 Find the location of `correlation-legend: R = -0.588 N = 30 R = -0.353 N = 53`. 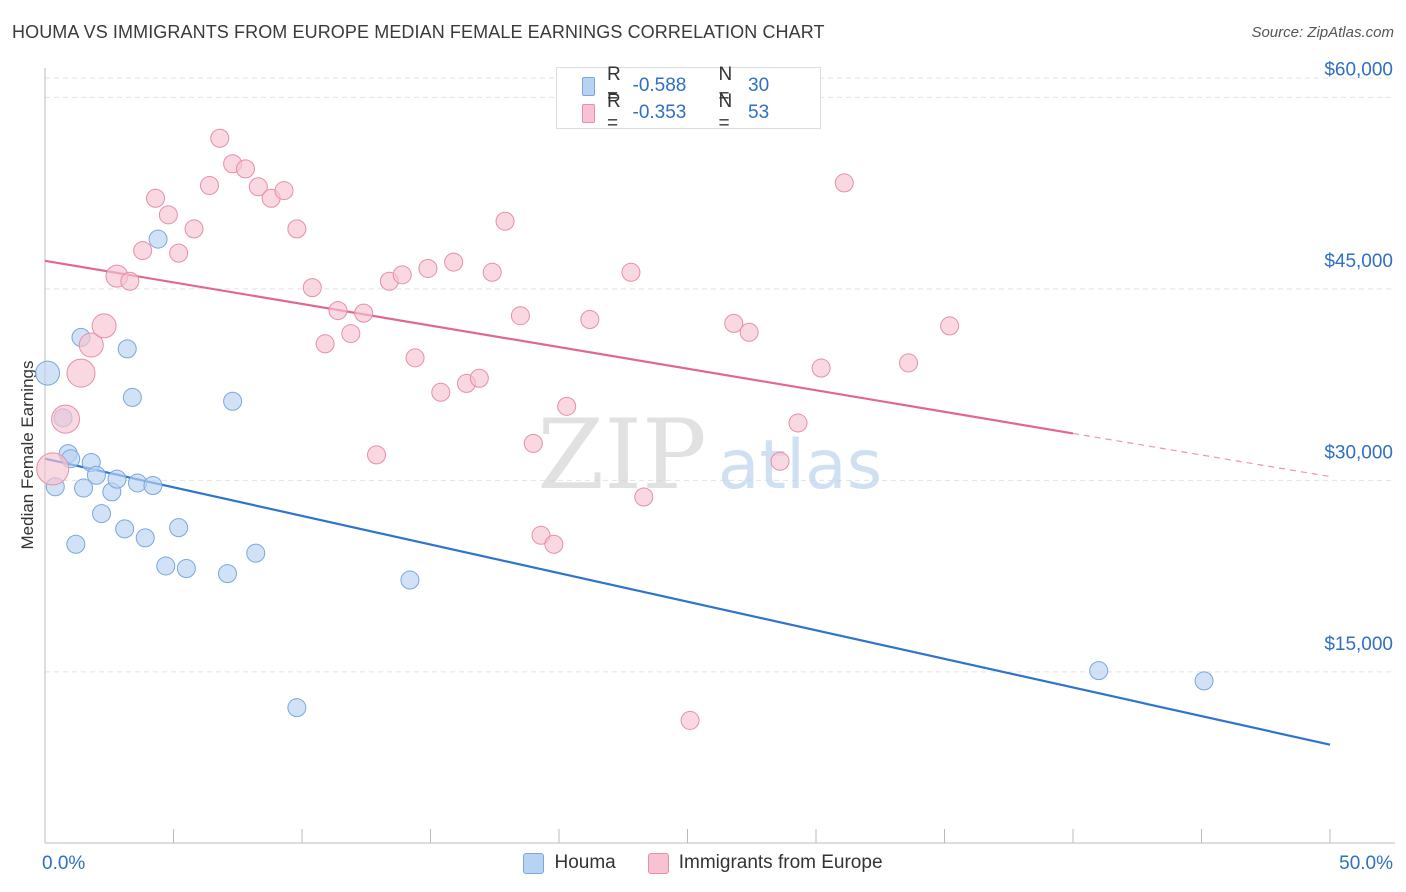

correlation-legend: R = -0.588 N = 30 R = -0.353 N = 53 is located at coordinates (688, 99).